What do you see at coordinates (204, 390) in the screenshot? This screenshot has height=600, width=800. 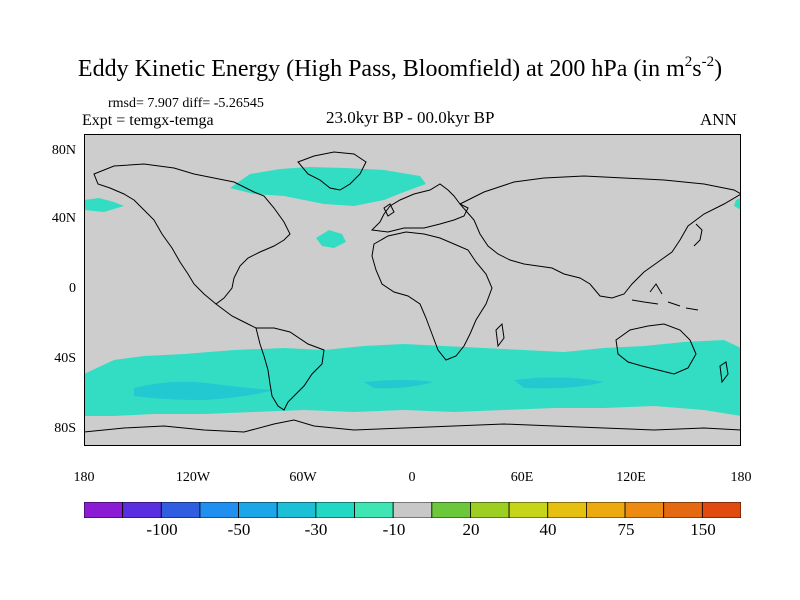 I see `south-pacific-core` at bounding box center [204, 390].